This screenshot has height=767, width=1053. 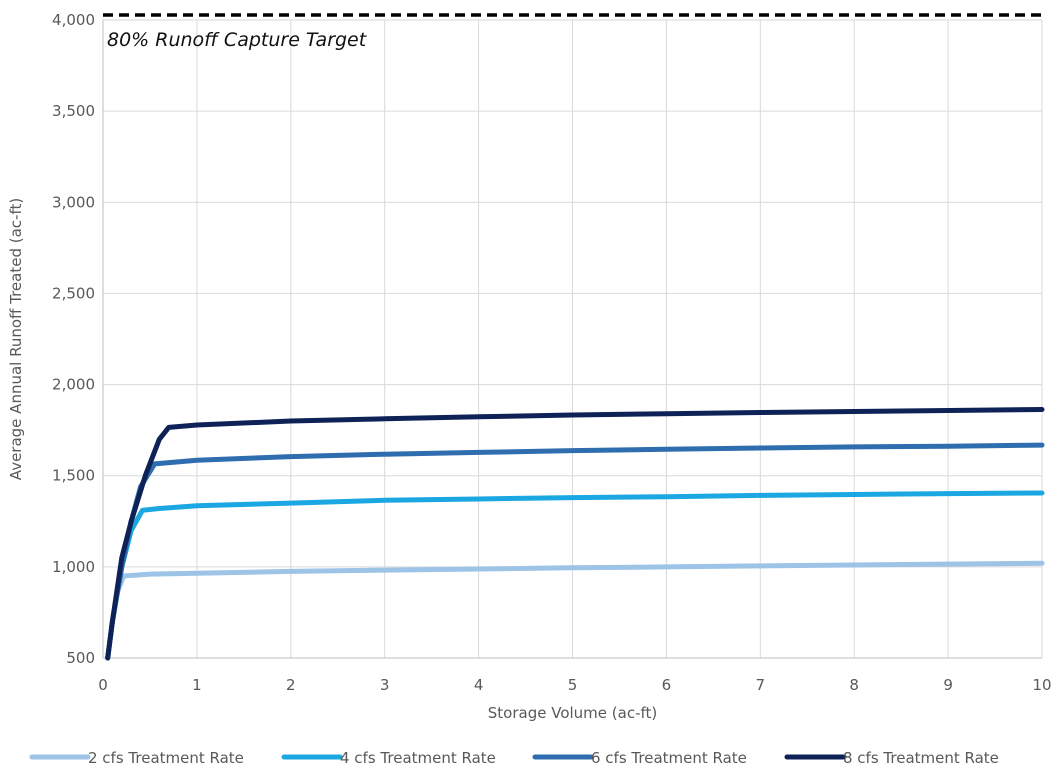 What do you see at coordinates (80, 658) in the screenshot?
I see `y-tick-label: 500` at bounding box center [80, 658].